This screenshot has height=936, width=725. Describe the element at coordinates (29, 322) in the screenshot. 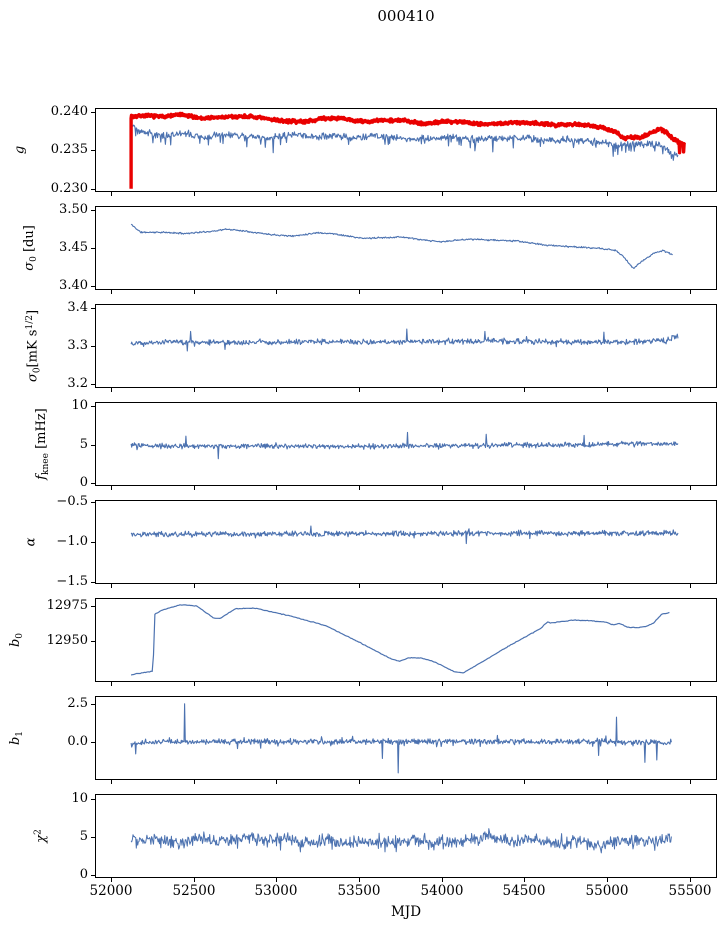

I see `y-axis-label-part: 1/2` at that location.